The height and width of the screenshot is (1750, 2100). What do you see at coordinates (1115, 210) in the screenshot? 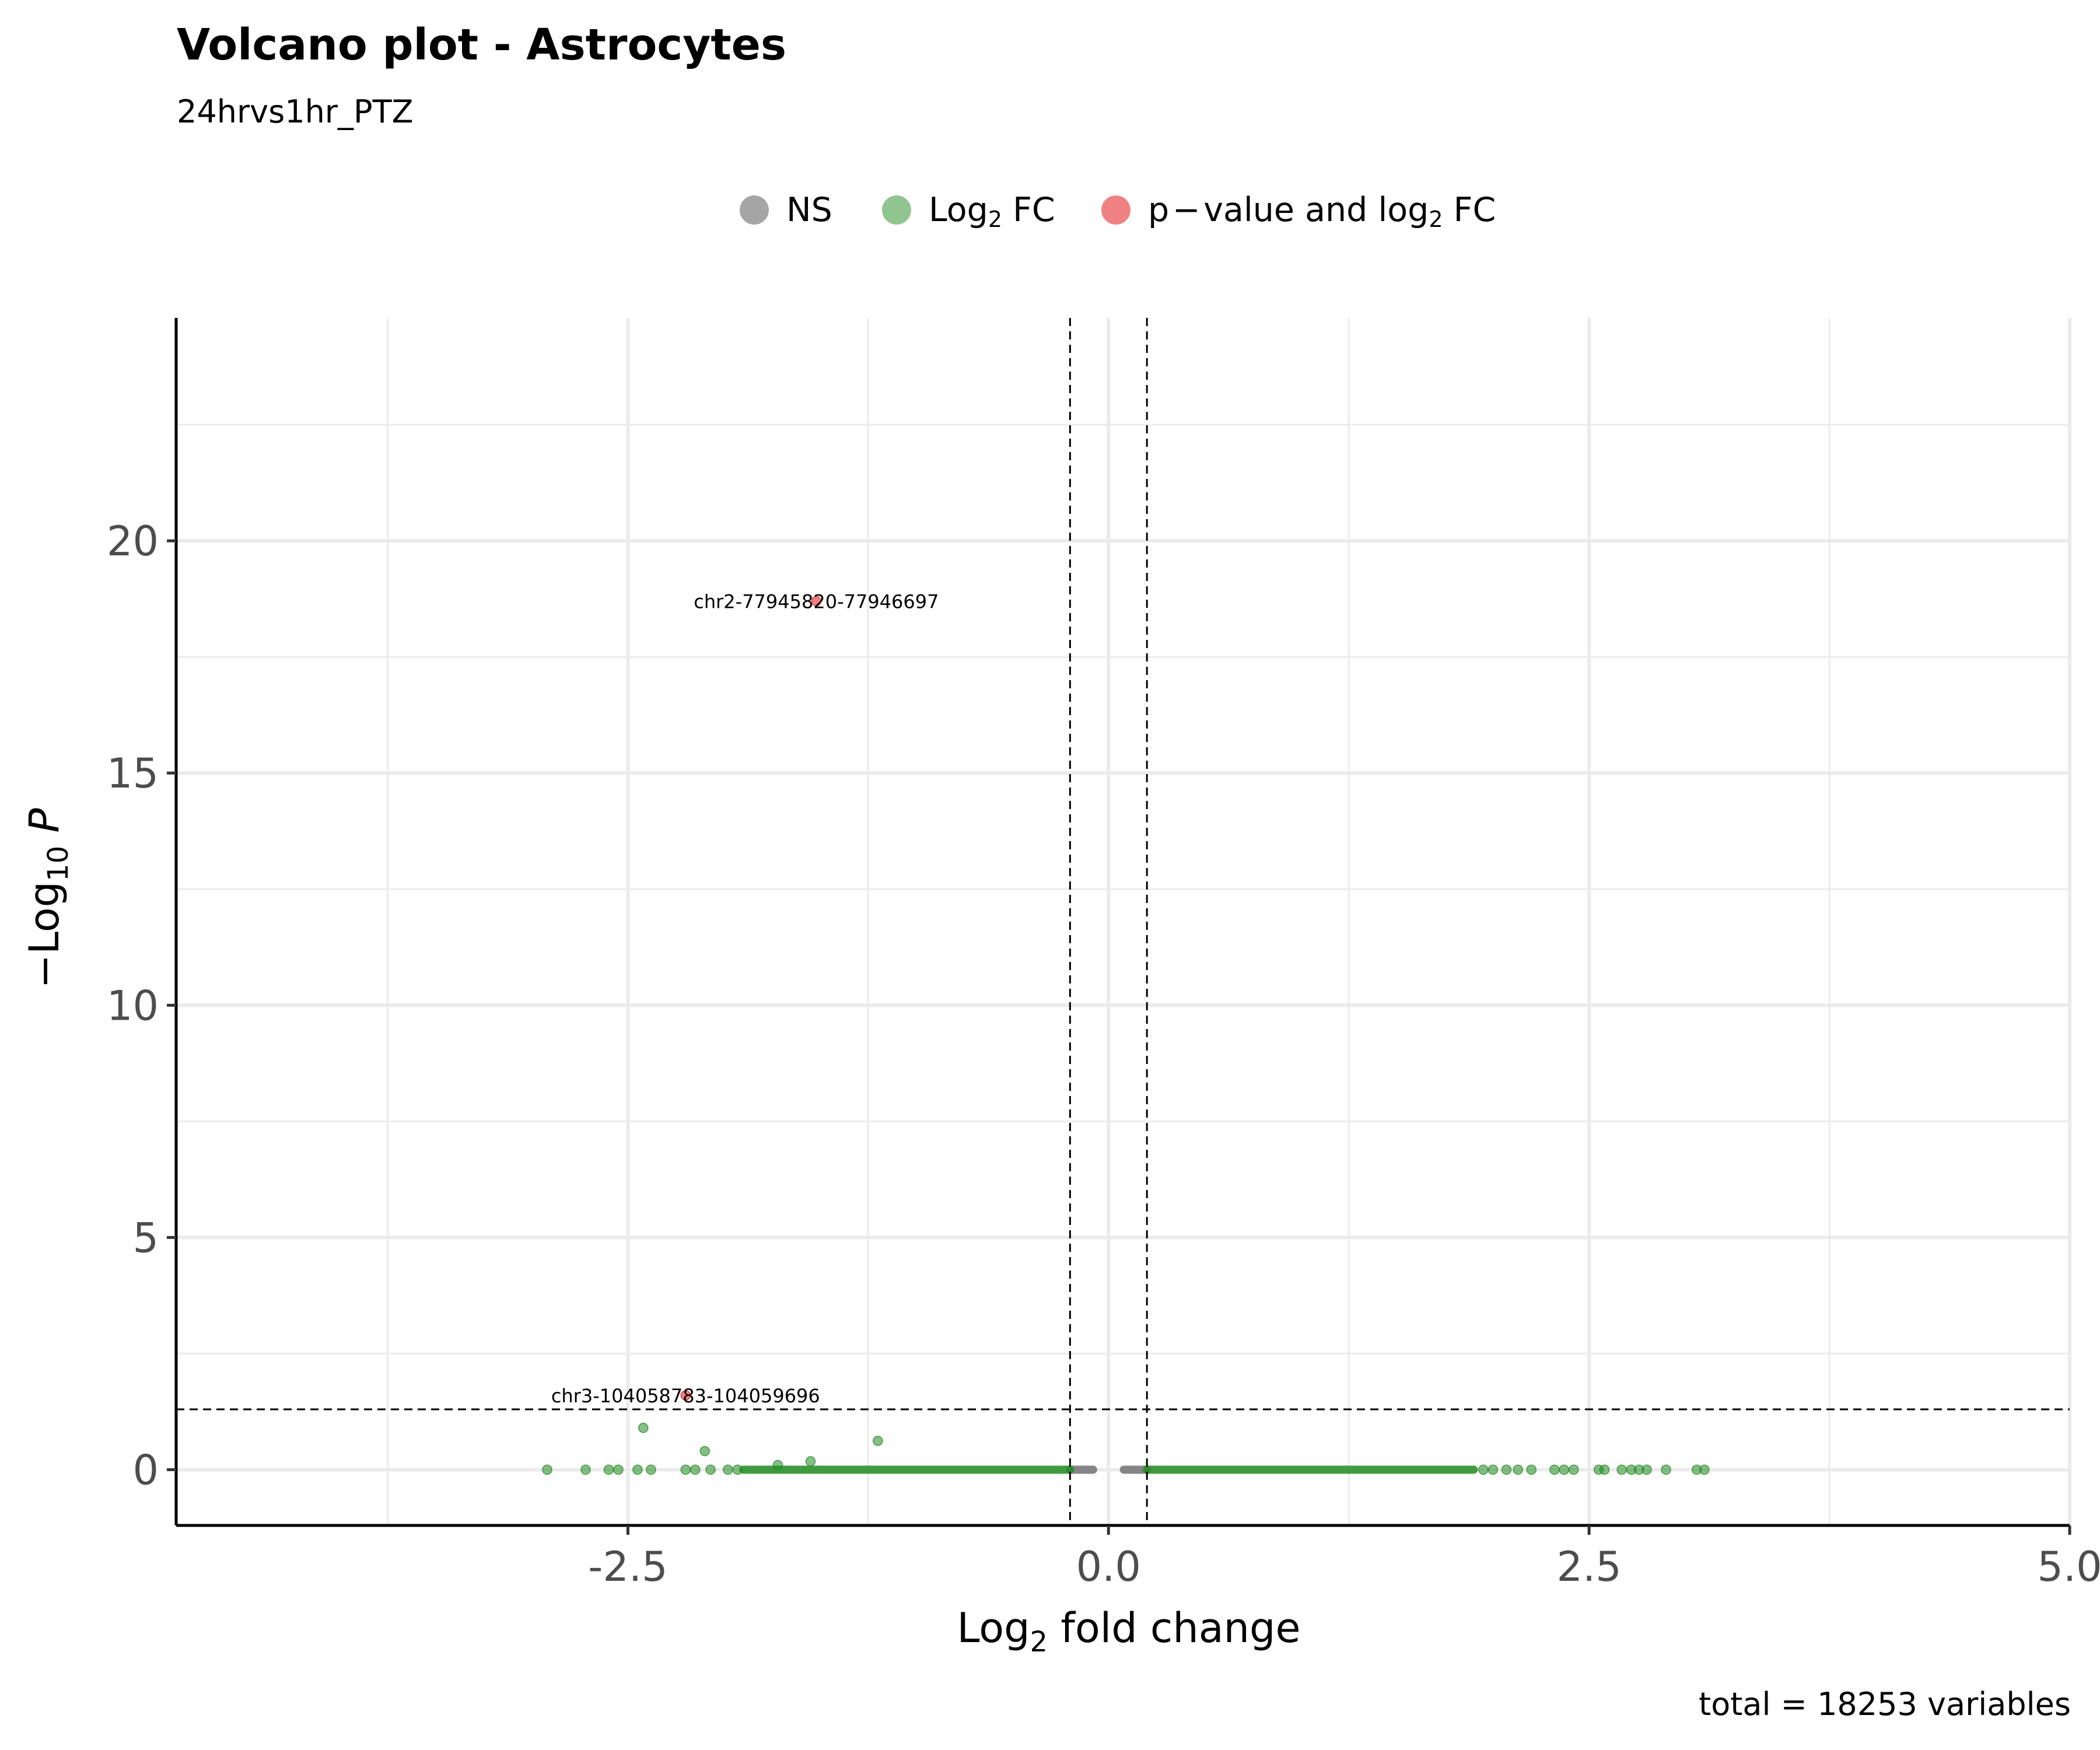
I see `legend-swatch-pvalue-log2fc` at bounding box center [1115, 210].